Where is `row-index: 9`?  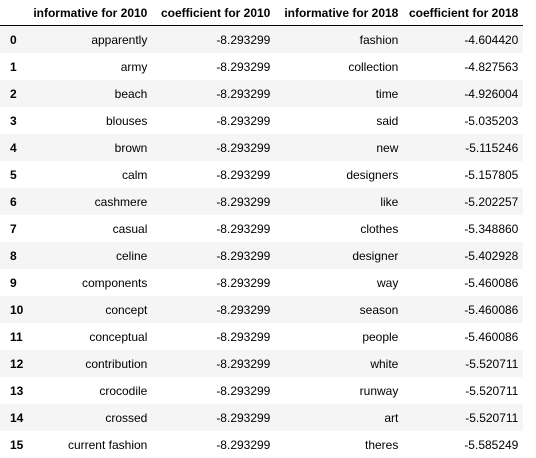 row-index: 9 is located at coordinates (14, 282).